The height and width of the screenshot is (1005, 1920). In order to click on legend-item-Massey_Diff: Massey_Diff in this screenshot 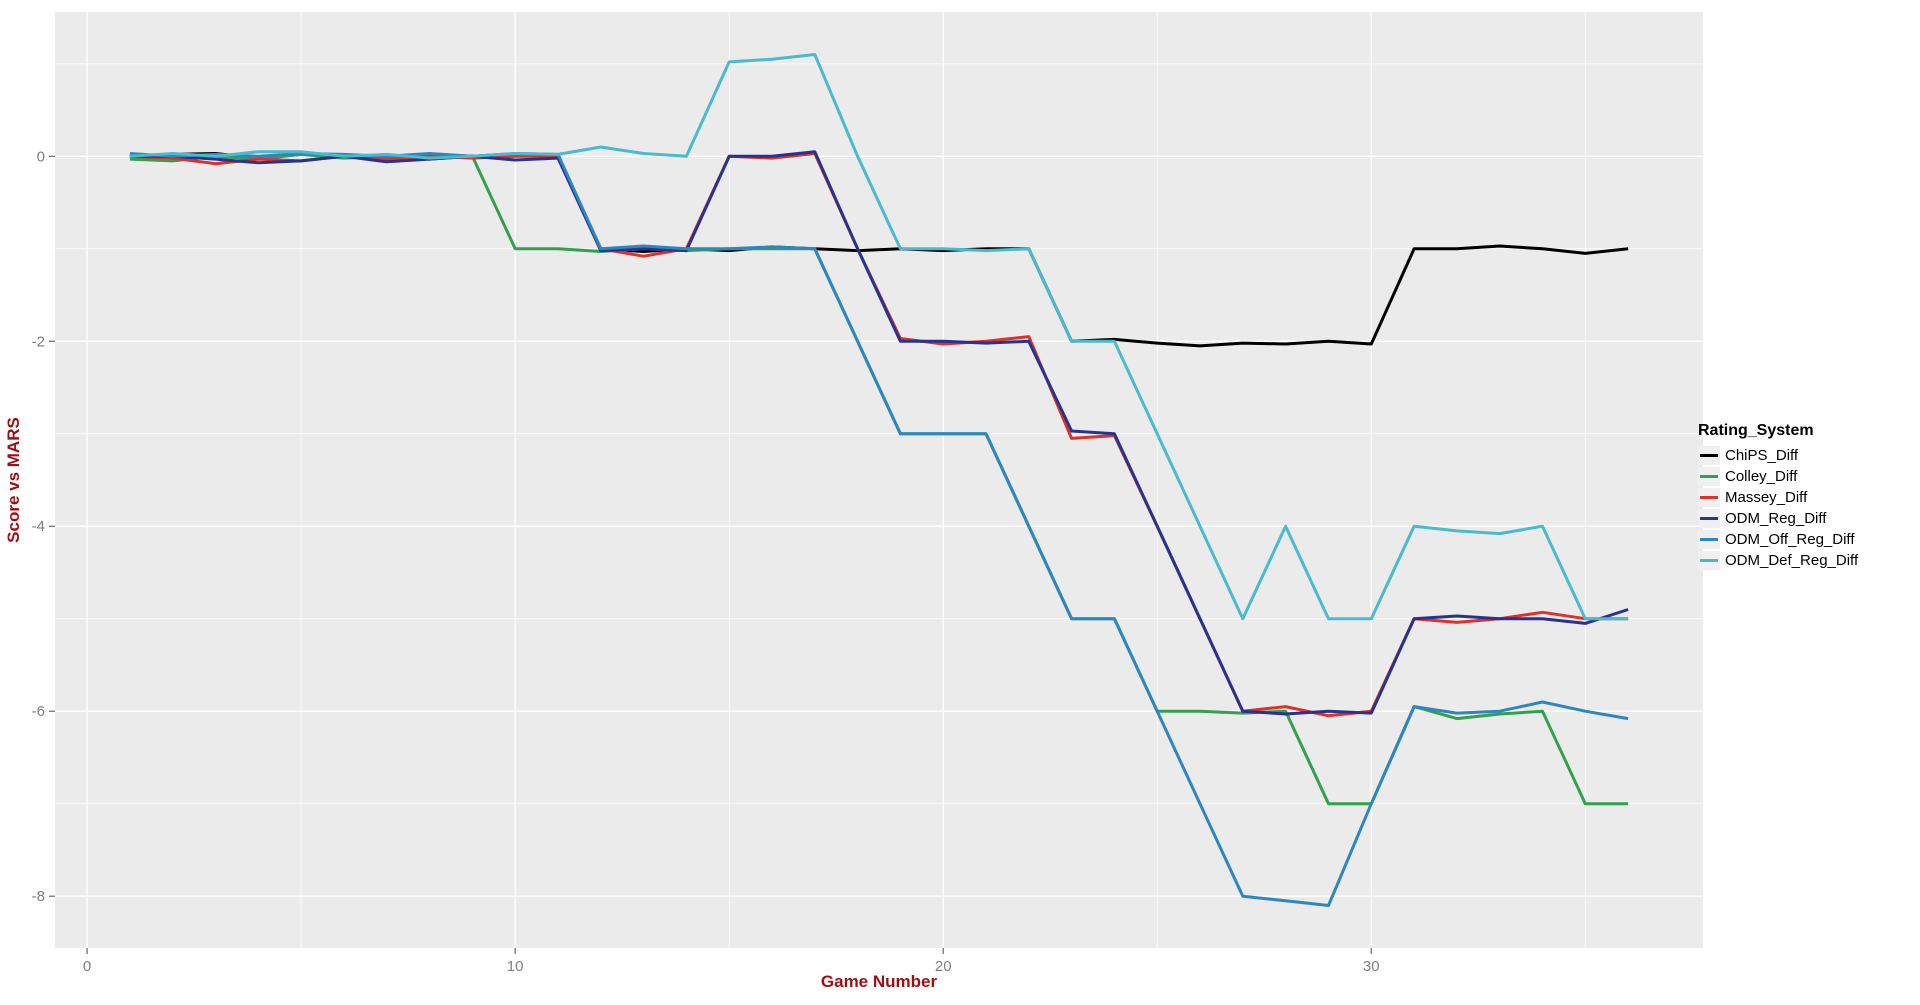, I will do `click(1778, 497)`.